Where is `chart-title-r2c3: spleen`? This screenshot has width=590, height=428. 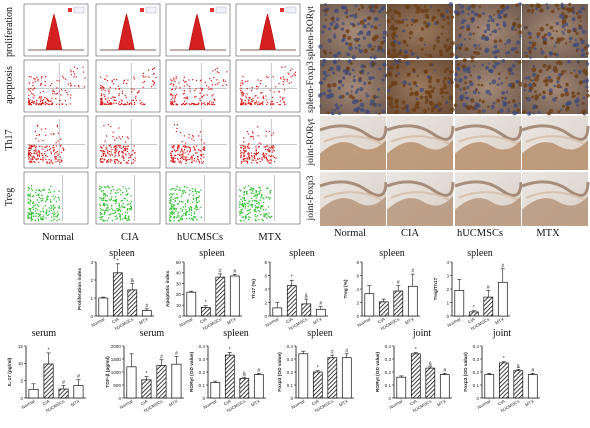
chart-title-r2c3: spleen is located at coordinates (236, 333).